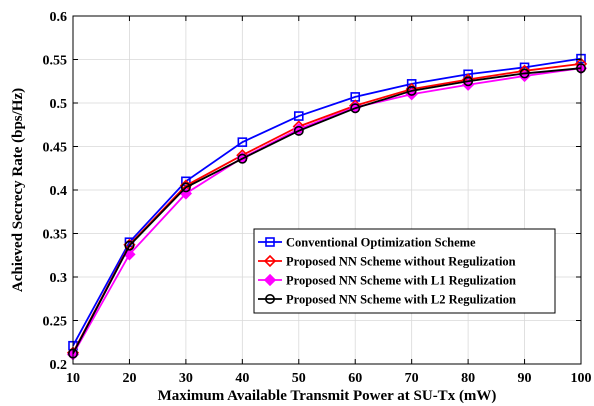  Describe the element at coordinates (401, 262) in the screenshot. I see `legend-label: Proposed NN Scheme without Regulization` at that location.